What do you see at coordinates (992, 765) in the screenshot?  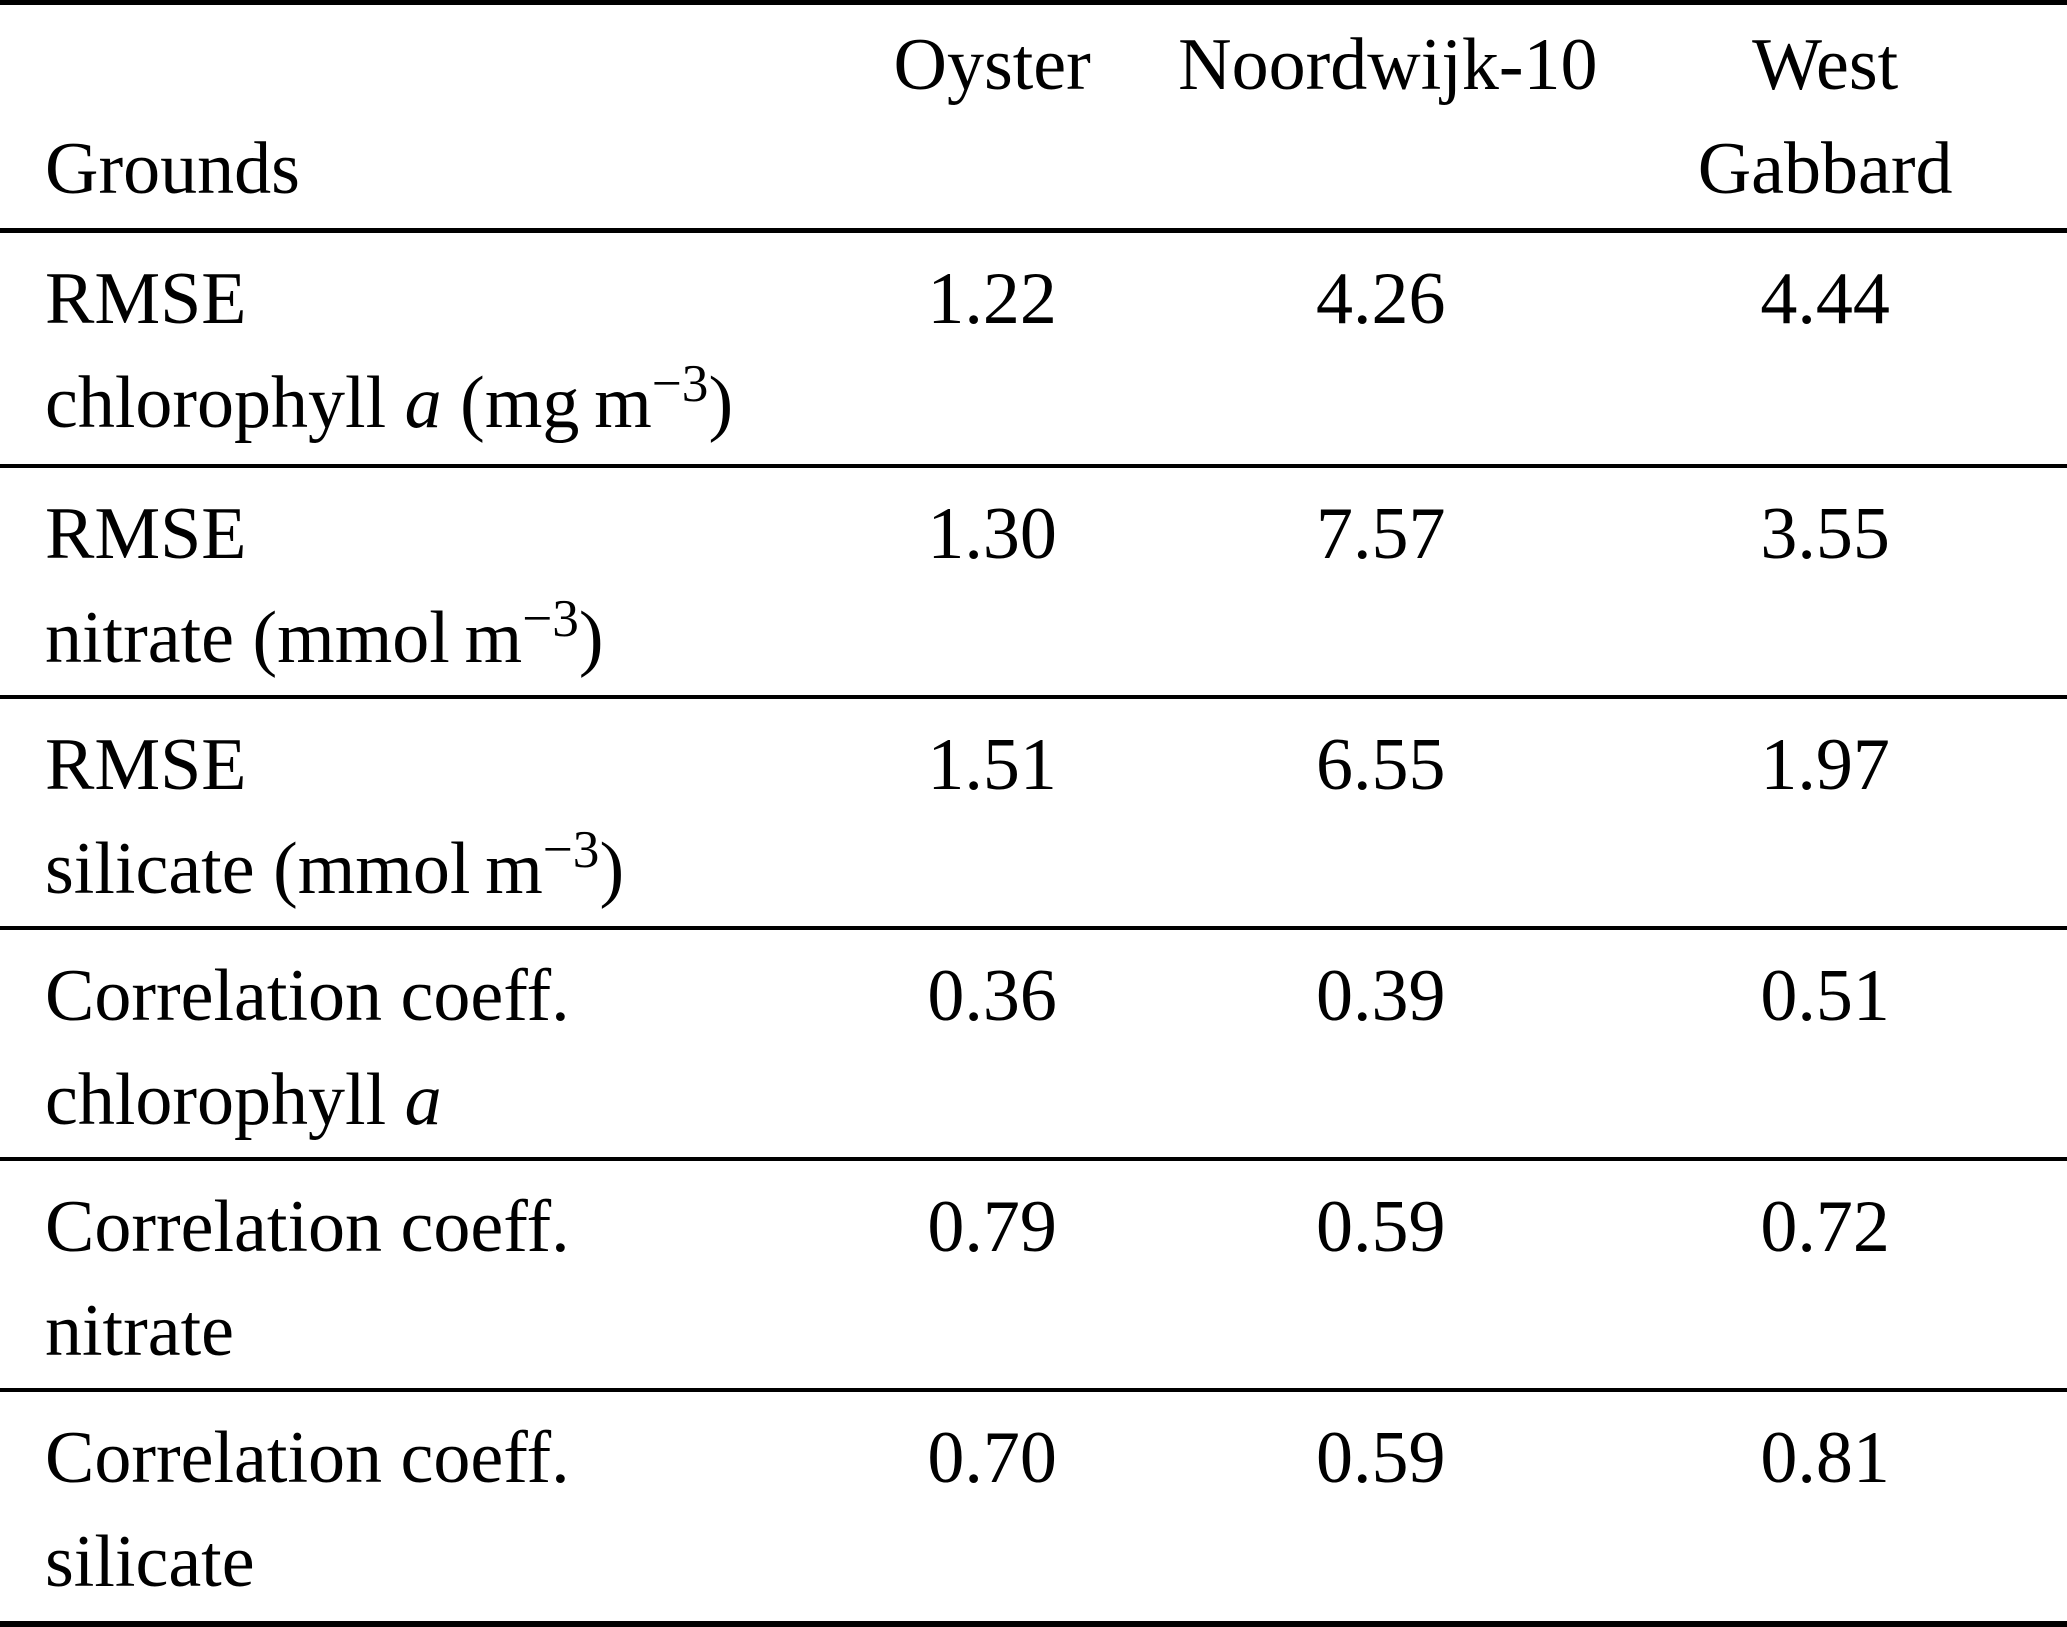 I see `value-cell: 1.51` at bounding box center [992, 765].